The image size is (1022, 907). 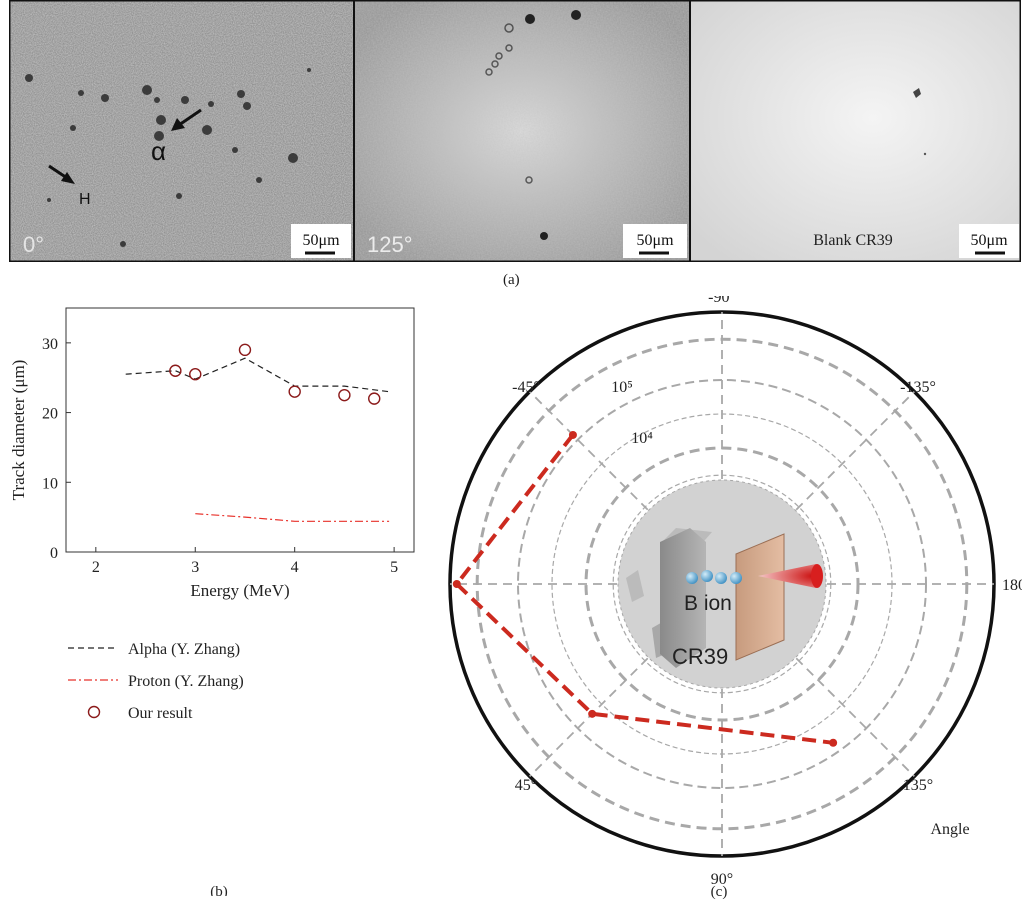 I want to click on legend-entry: Our result, so click(x=160, y=713).